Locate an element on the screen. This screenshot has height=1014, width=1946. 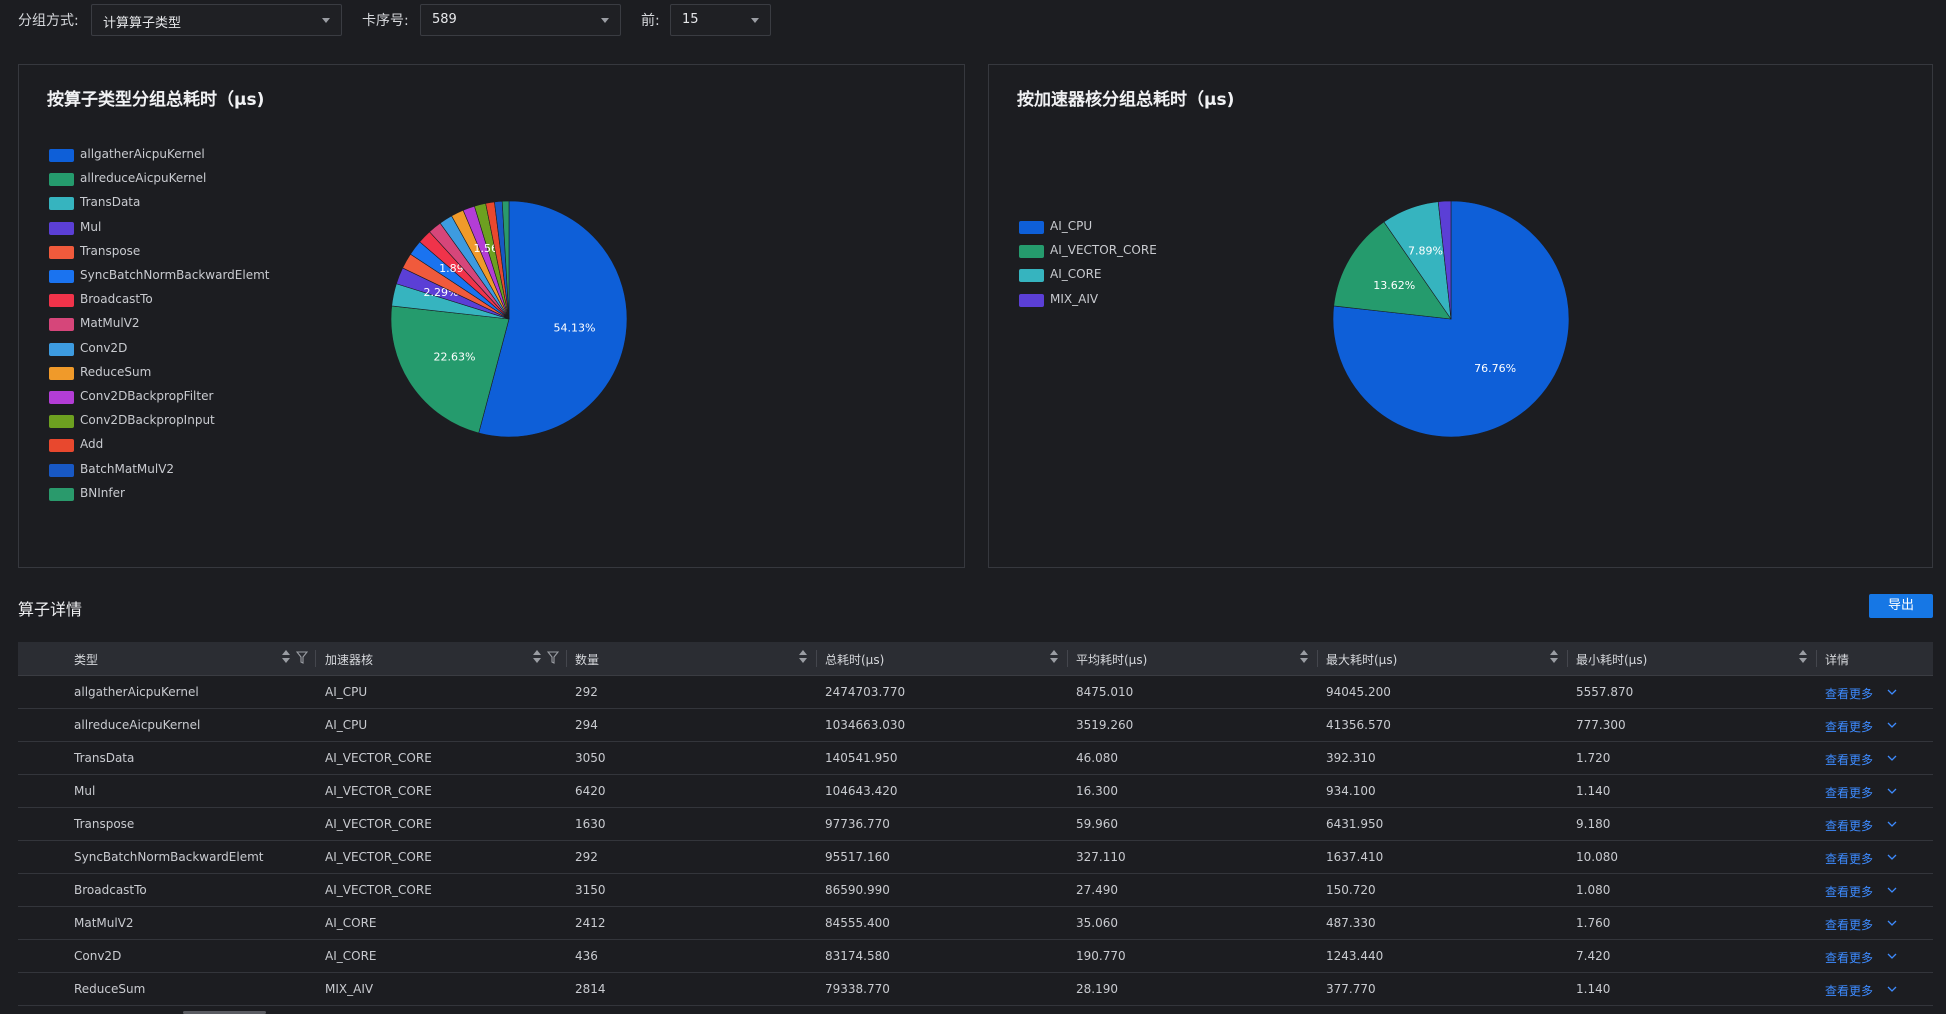
table-cell: 487.330 is located at coordinates (1351, 923).